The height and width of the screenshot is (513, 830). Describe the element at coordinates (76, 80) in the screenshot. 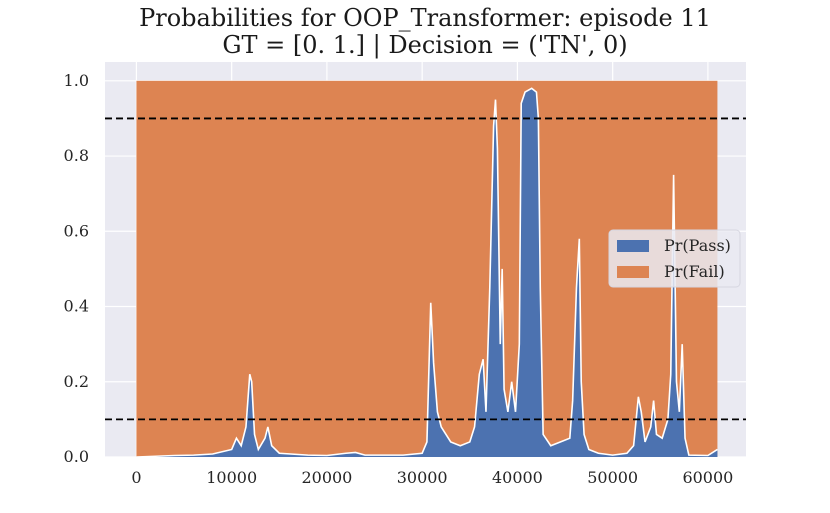

I see `y-tick-label: 1.0` at that location.